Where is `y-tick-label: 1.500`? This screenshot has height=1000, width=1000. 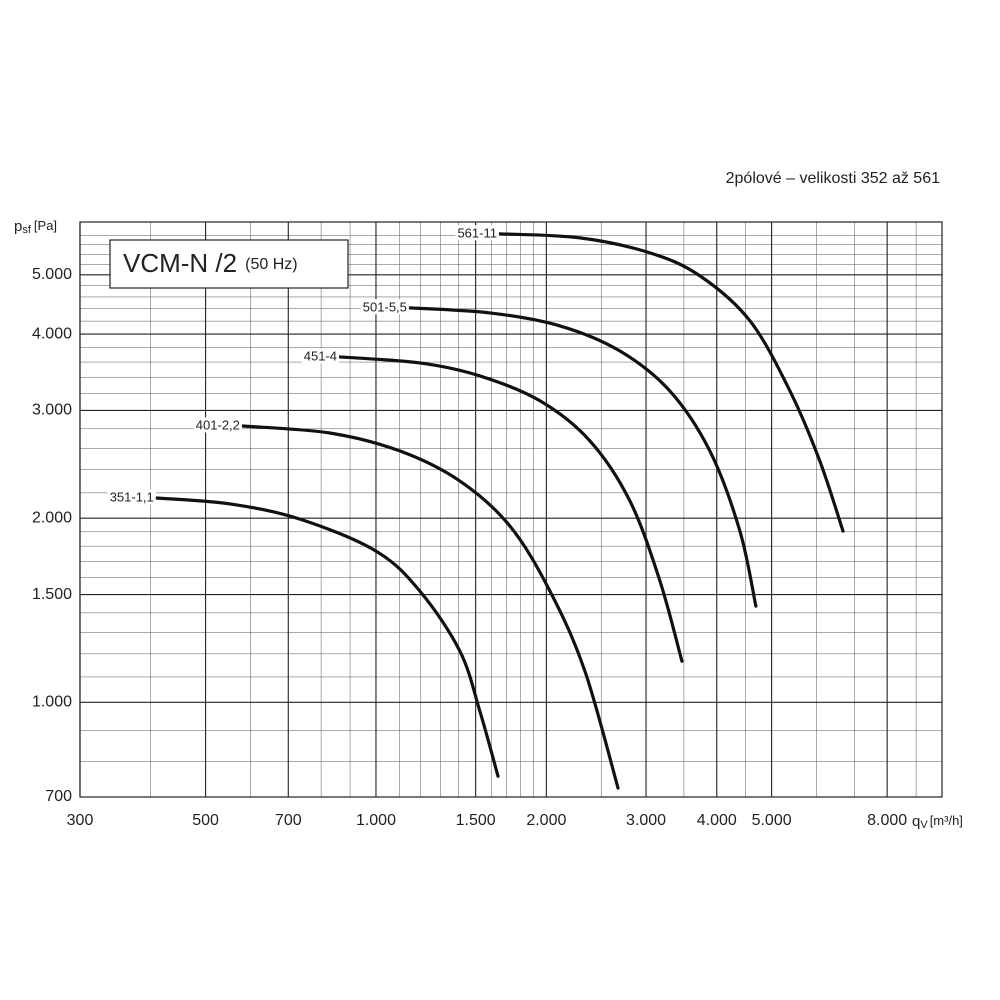
y-tick-label: 1.500 is located at coordinates (52, 594).